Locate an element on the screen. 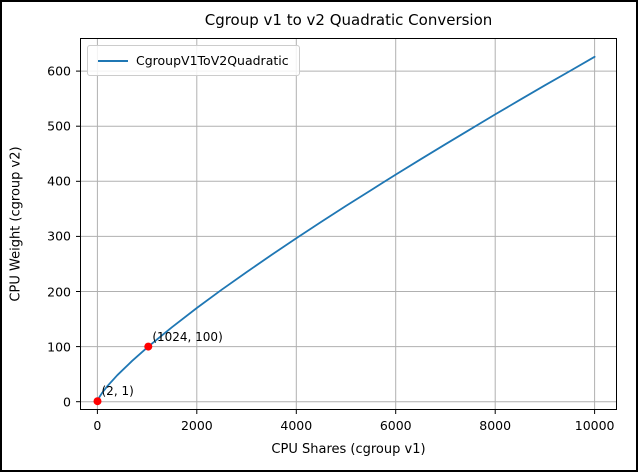 The image size is (638, 472). legend-label: CgroupV1ToV2Quadratic is located at coordinates (212, 60).